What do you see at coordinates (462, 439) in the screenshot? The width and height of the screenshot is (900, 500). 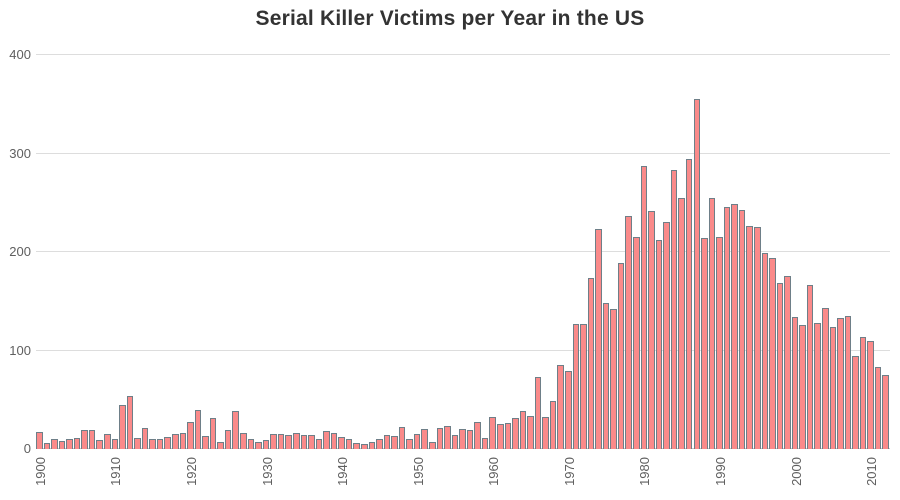 I see `bar-1956` at bounding box center [462, 439].